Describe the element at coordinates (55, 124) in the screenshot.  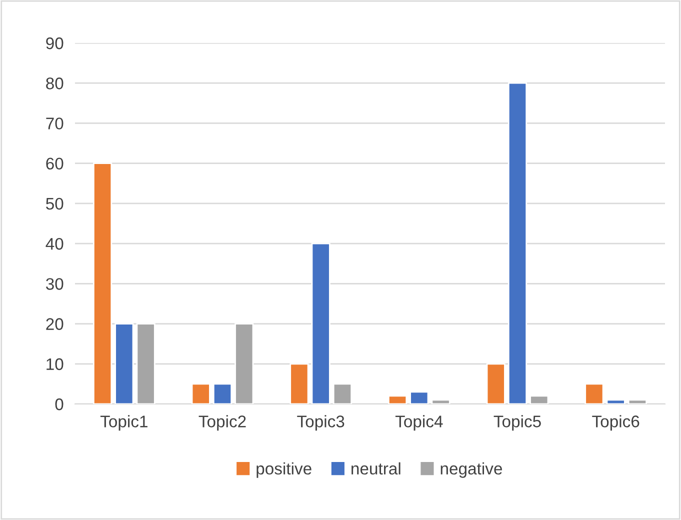
I see `y-tick-label: 70` at that location.